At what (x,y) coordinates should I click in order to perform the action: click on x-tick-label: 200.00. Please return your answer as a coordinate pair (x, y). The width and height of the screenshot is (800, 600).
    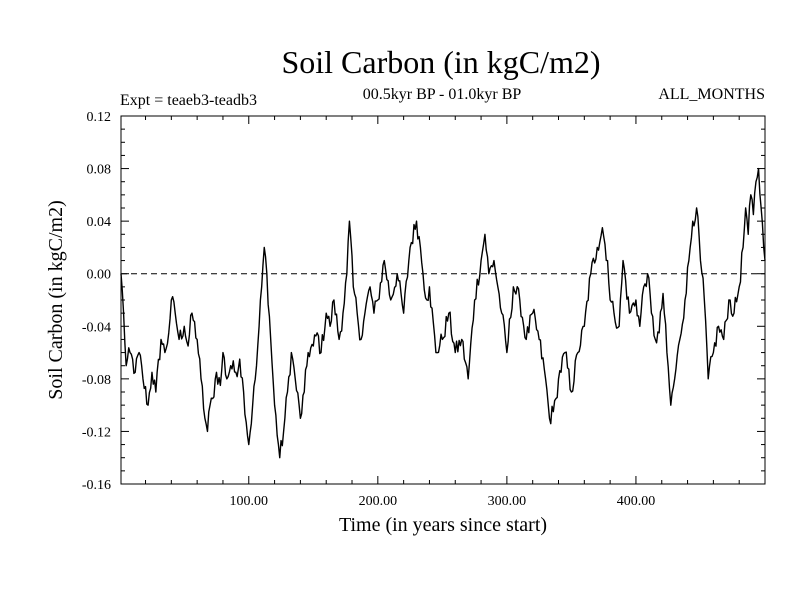
    Looking at the image, I should click on (378, 501).